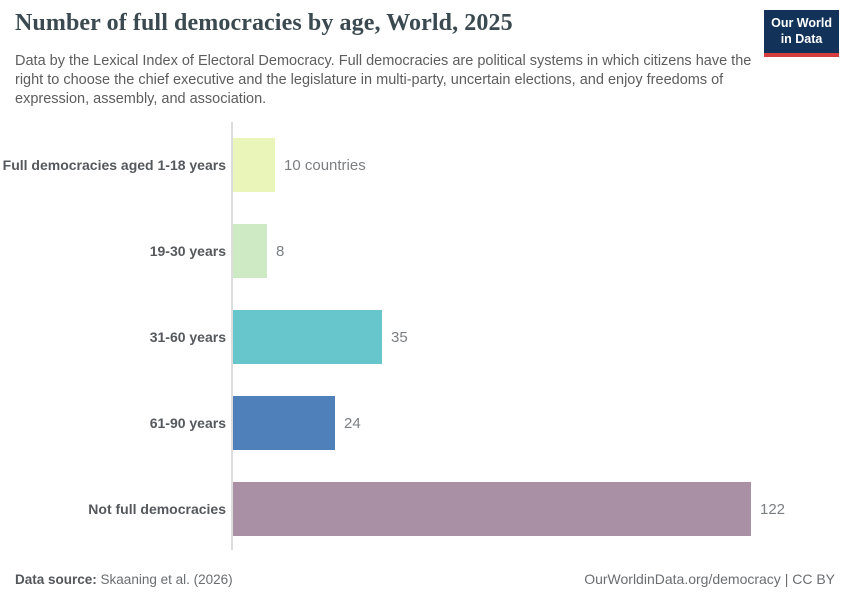 The width and height of the screenshot is (850, 600). What do you see at coordinates (166, 579) in the screenshot?
I see `data-source-value: Skaaning et al. (2026)` at bounding box center [166, 579].